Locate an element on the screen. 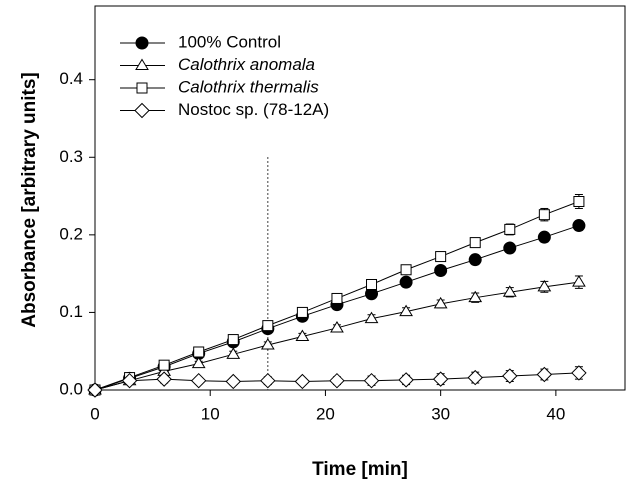 This screenshot has width=637, height=497. x-tick-label: 0 is located at coordinates (94, 413).